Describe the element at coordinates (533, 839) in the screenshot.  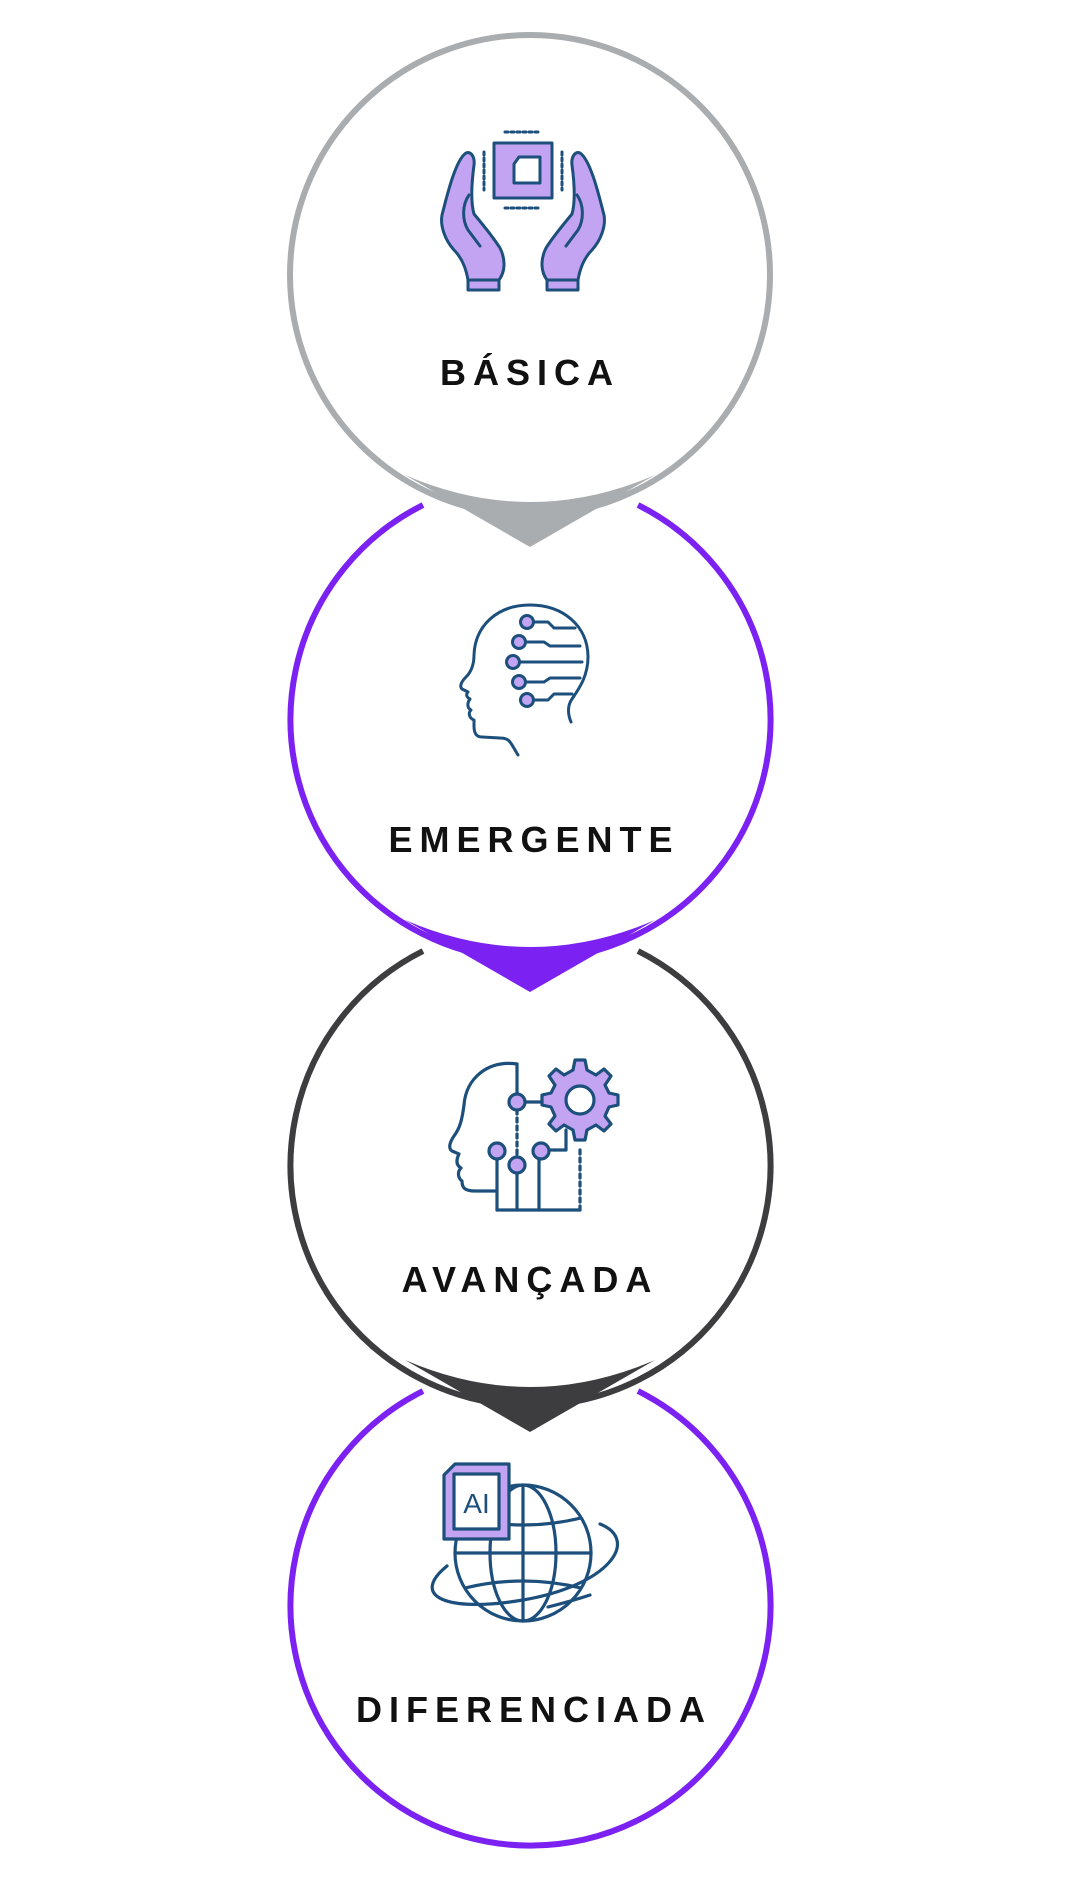
I see `stage-label-emergente: EMERGENTE` at that location.